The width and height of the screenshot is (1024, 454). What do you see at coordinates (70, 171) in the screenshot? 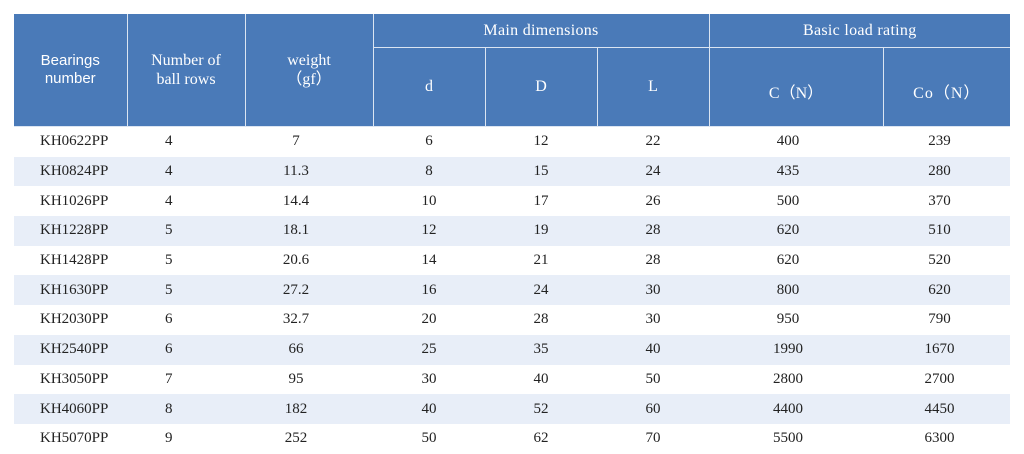
I see `cell-model: KH0824PP` at bounding box center [70, 171].